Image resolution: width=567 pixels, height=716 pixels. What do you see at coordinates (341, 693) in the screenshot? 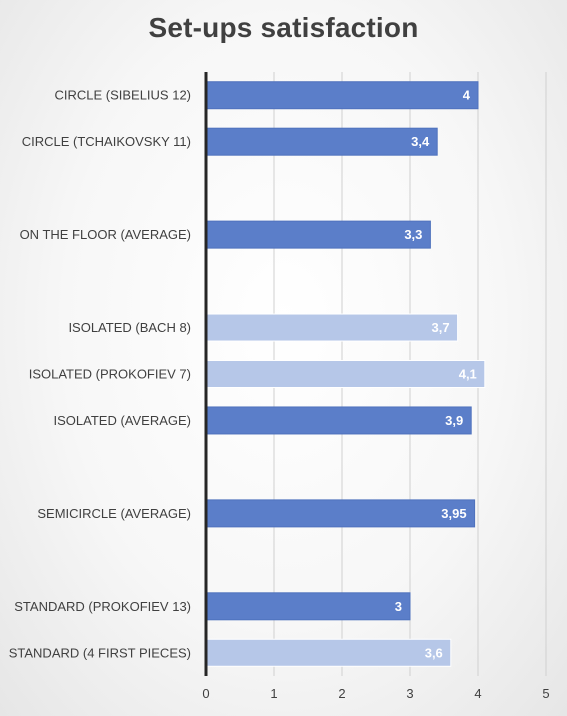
I see `x-tick-label: 2` at bounding box center [341, 693].